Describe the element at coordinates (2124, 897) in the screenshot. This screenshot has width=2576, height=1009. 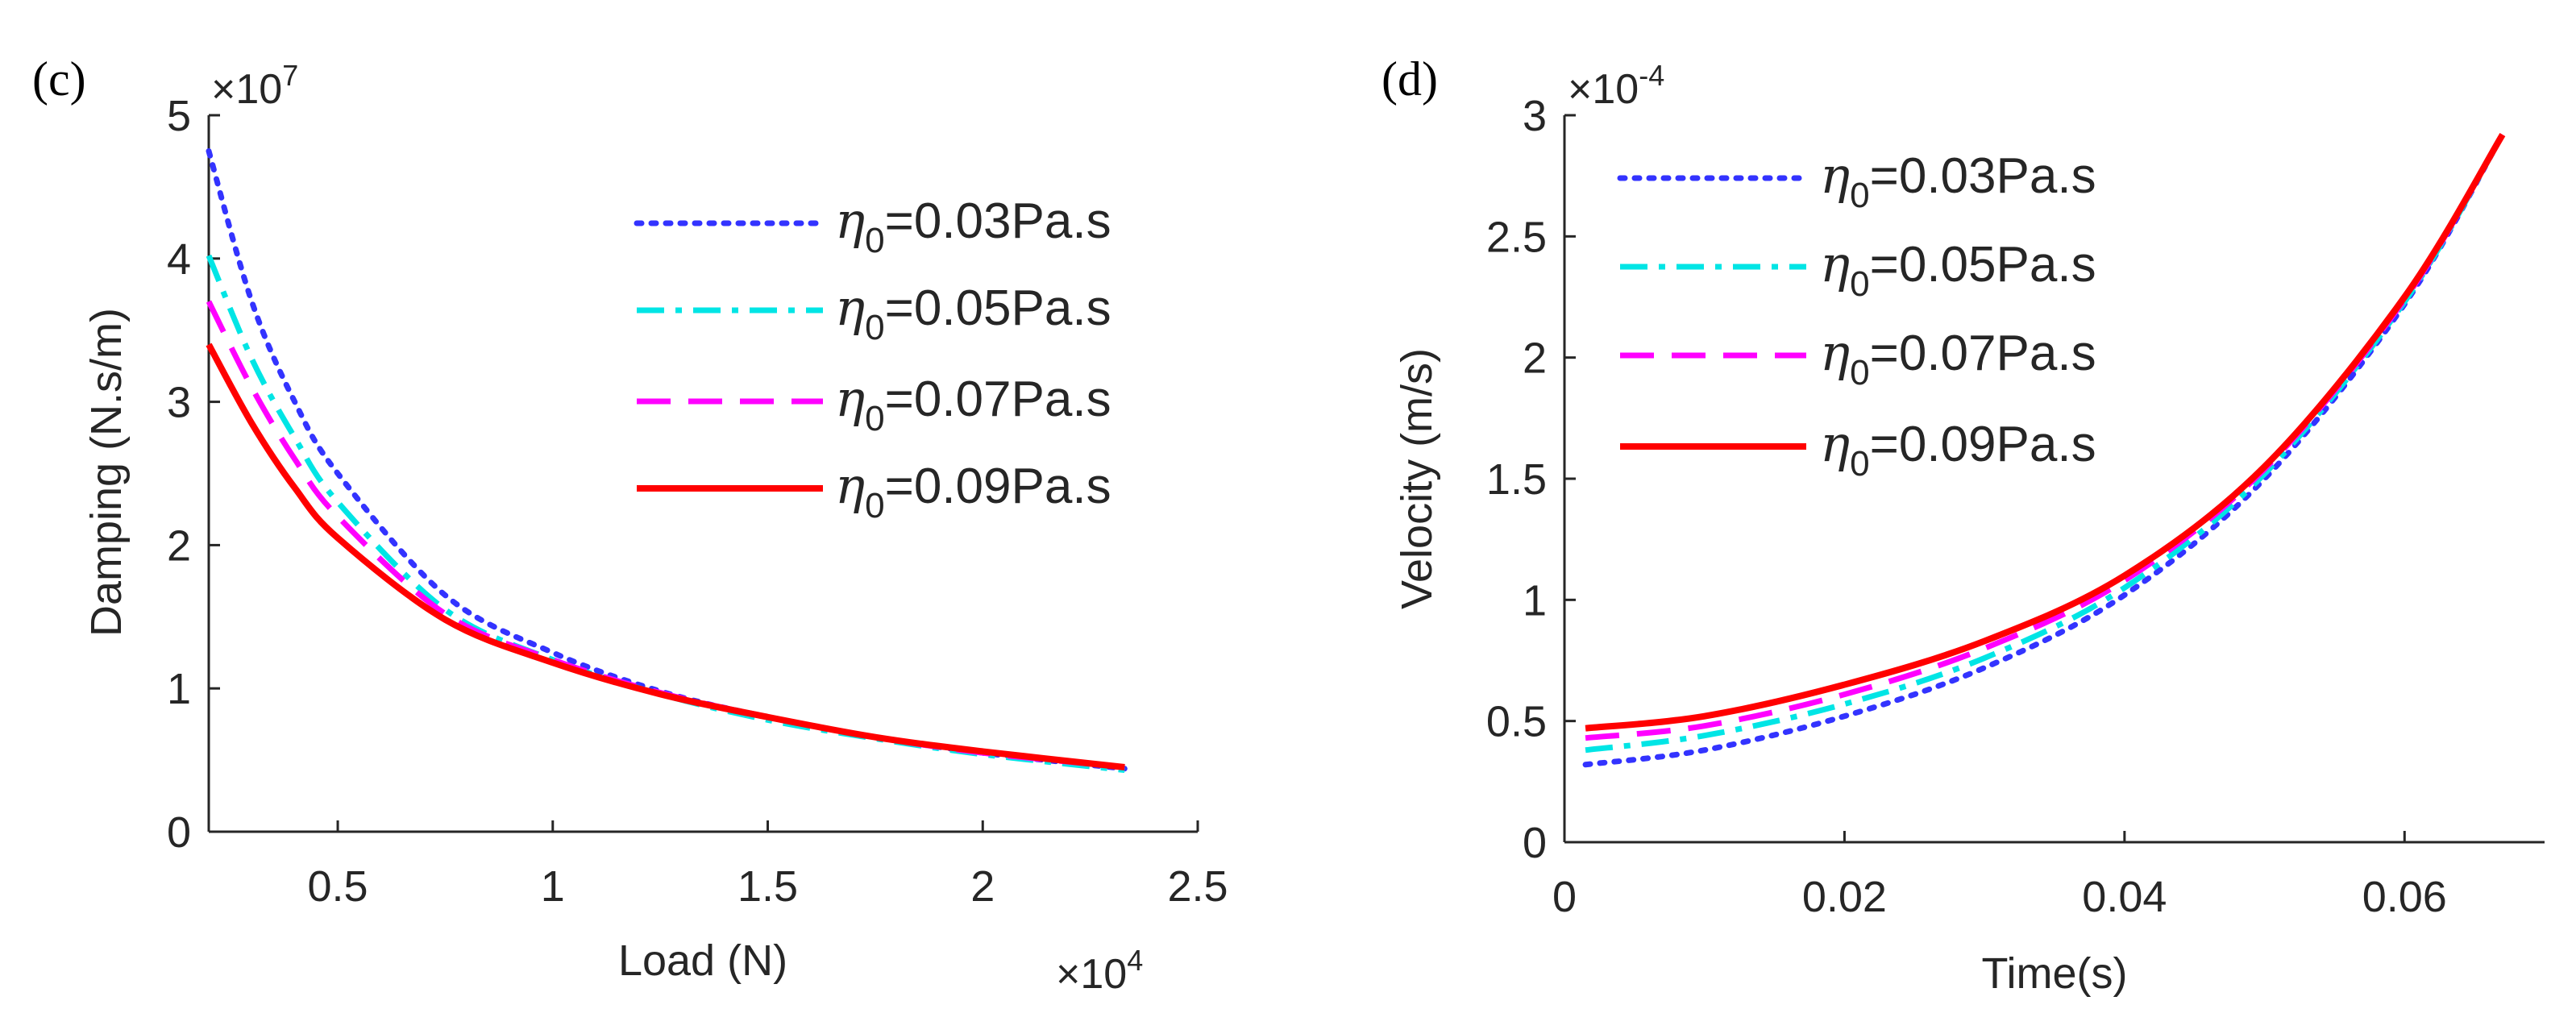
I see `x-tick-label: 0.04` at that location.